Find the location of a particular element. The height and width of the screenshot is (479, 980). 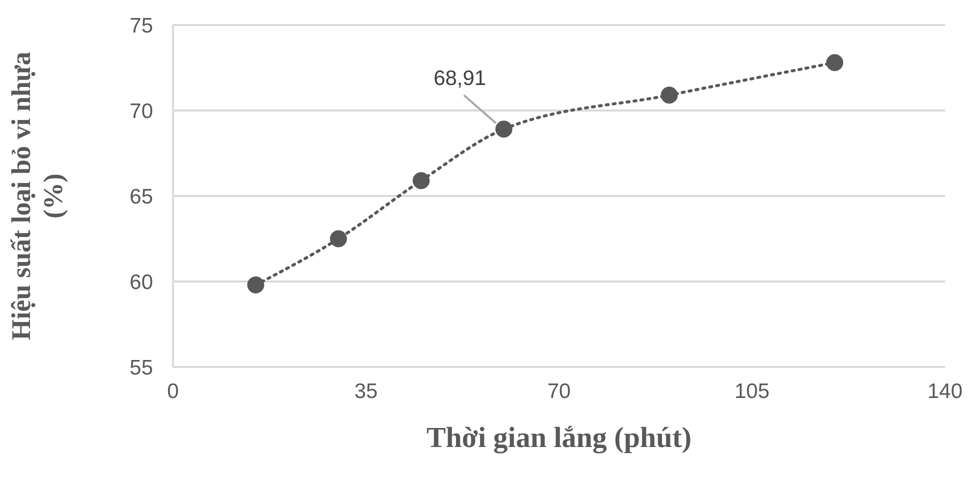

y-tick-label: 65 is located at coordinates (141, 196).